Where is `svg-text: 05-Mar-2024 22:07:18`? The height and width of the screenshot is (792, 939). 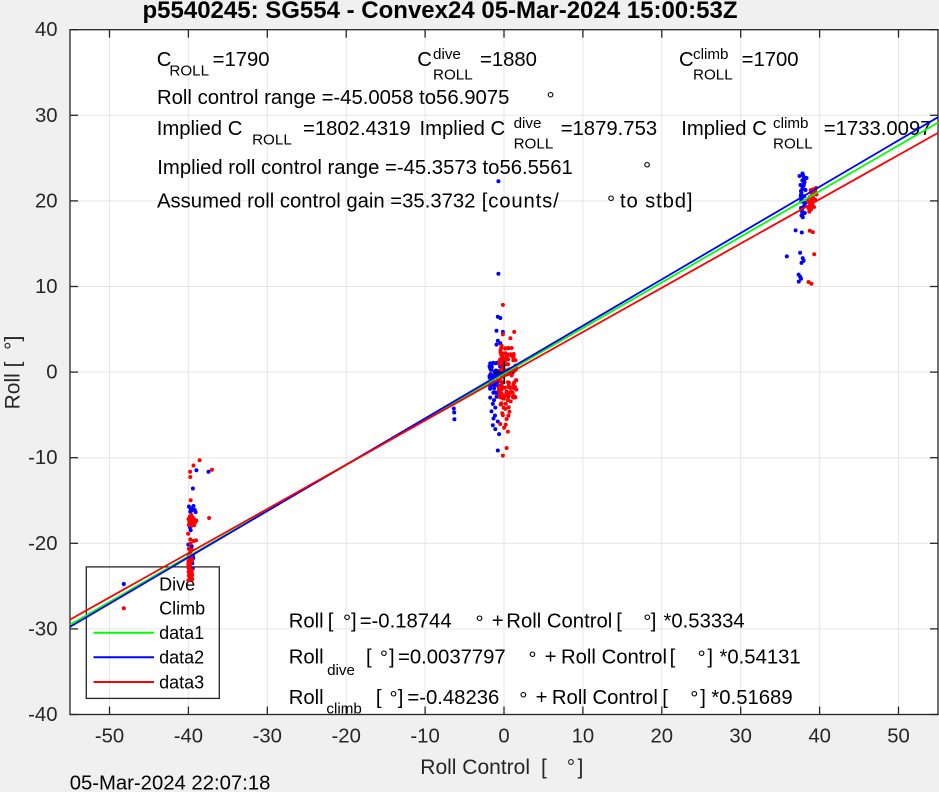 svg-text: 05-Mar-2024 22:07:18 is located at coordinates (170, 782).